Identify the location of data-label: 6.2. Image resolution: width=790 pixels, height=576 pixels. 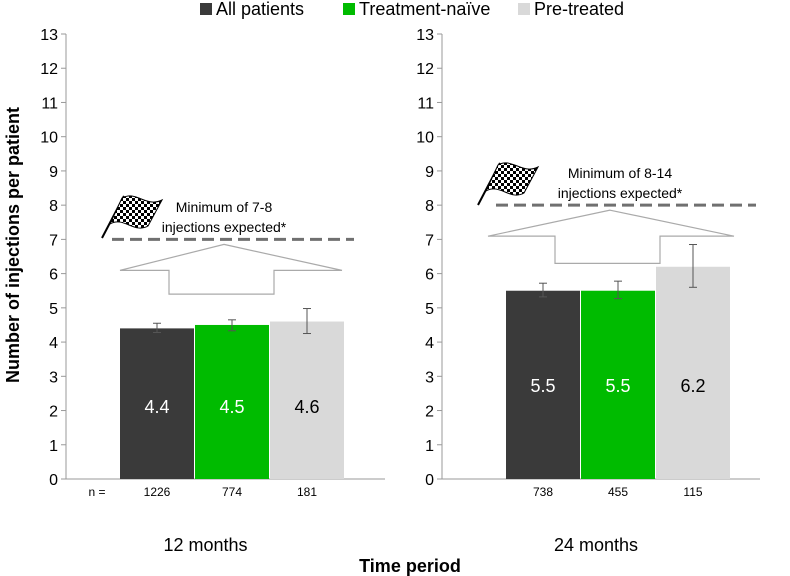
(692, 386).